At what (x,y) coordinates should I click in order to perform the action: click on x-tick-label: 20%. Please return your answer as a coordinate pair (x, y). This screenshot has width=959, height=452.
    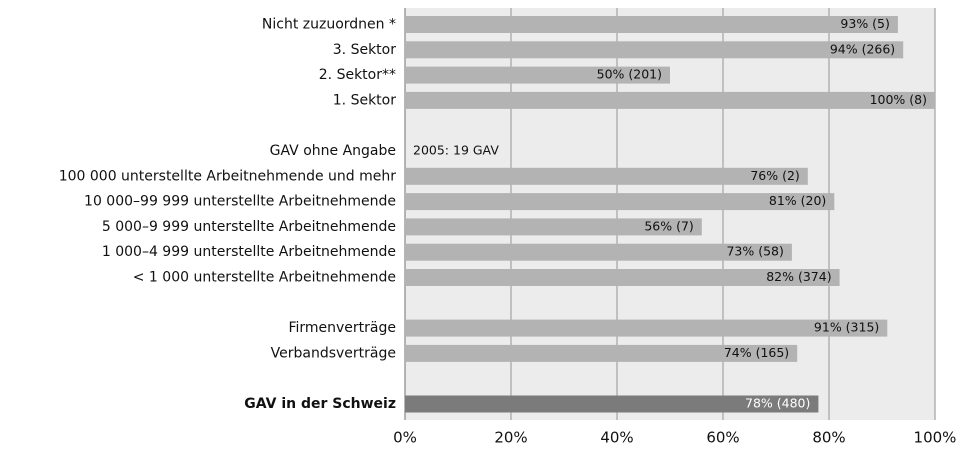
    Looking at the image, I should click on (510, 438).